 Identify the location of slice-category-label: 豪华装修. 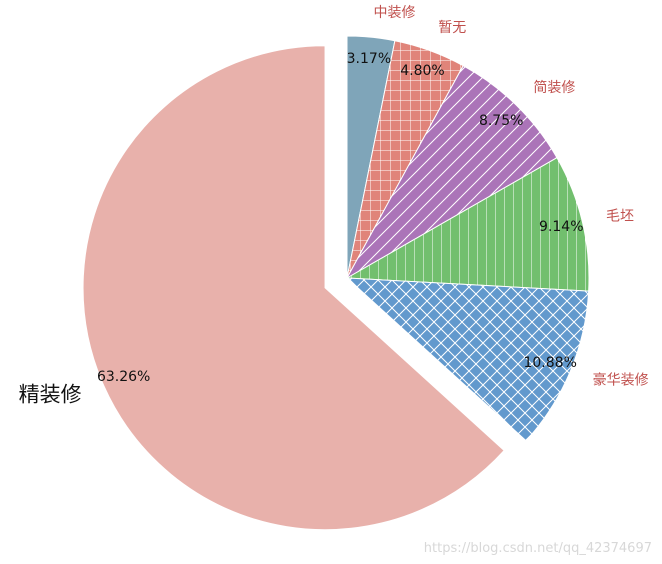
(621, 381).